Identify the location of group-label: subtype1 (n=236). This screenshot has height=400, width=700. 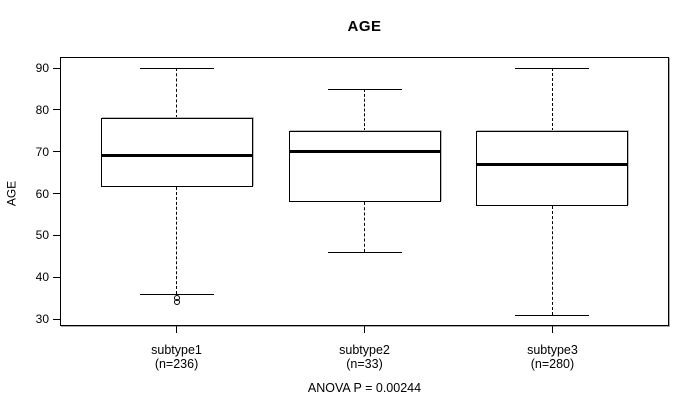
(177, 357).